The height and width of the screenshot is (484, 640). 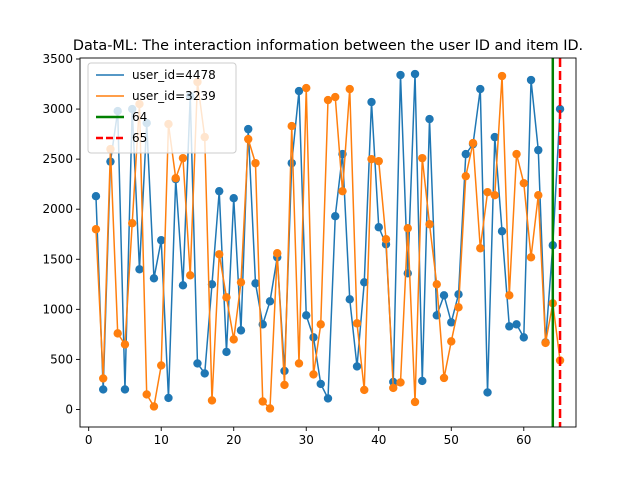 What do you see at coordinates (174, 75) in the screenshot?
I see `legend-label-0: user_id=4478` at bounding box center [174, 75].